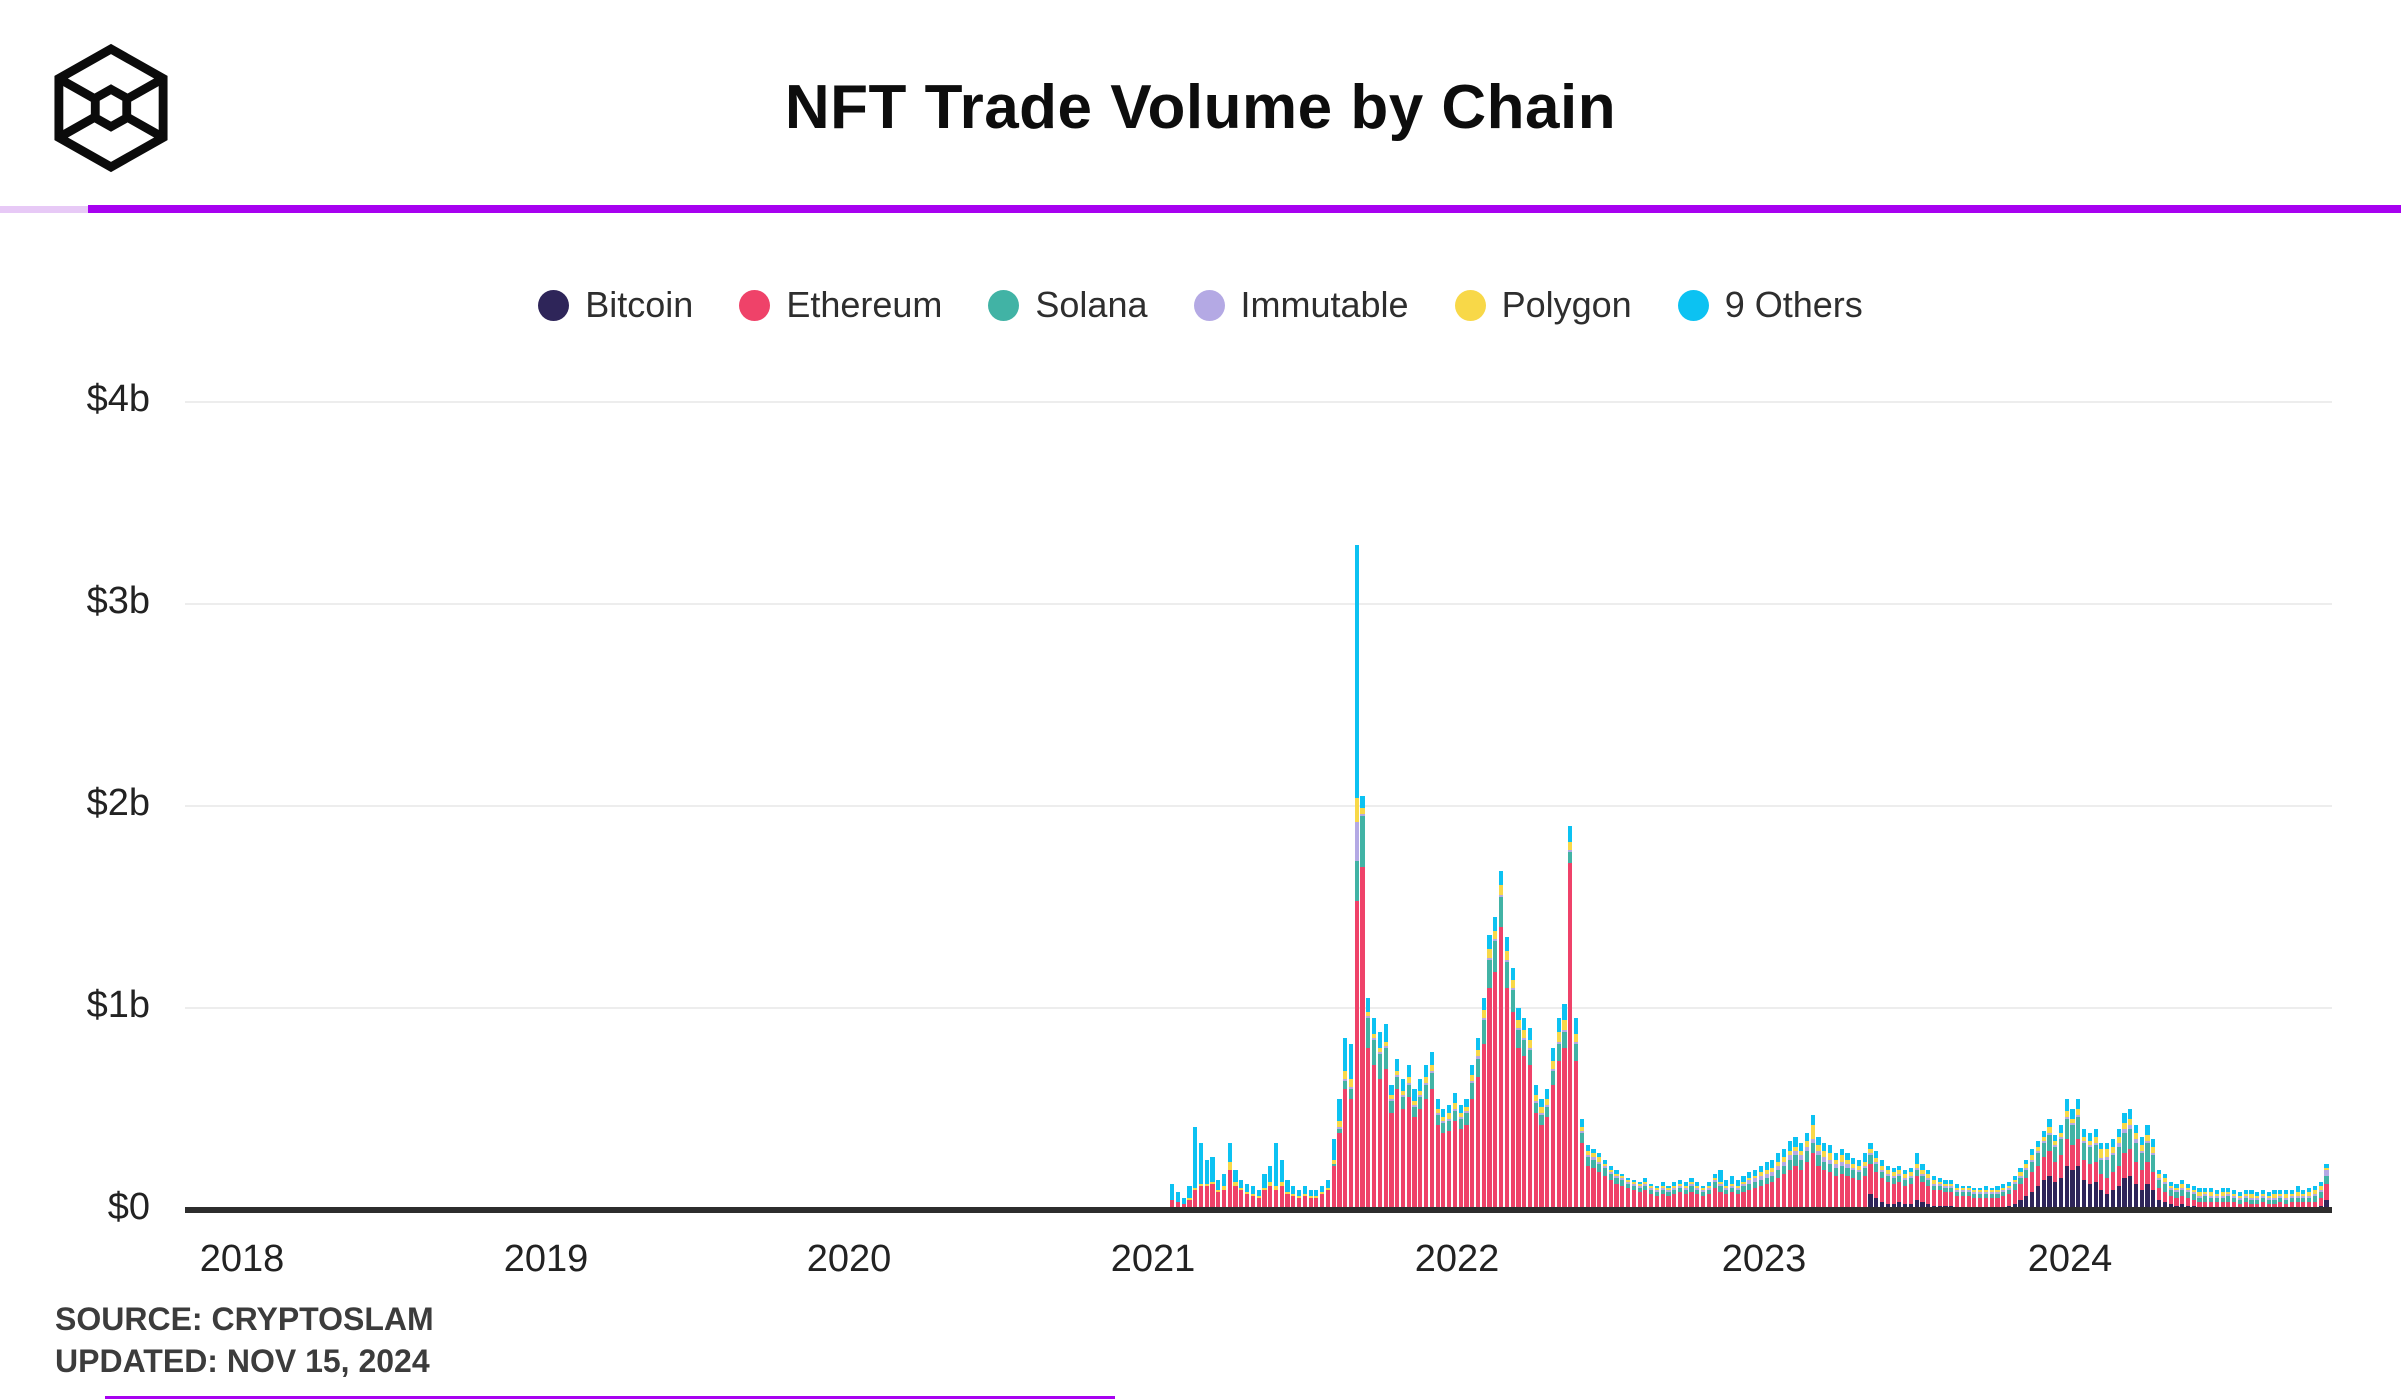 This screenshot has height=1400, width=2401. I want to click on x-tick-label: 2024, so click(2070, 1259).